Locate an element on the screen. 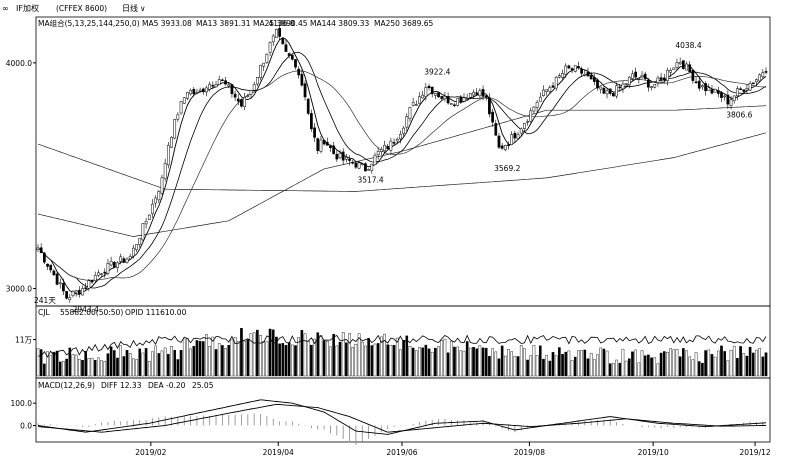  macd-series is located at coordinates (402, 422).